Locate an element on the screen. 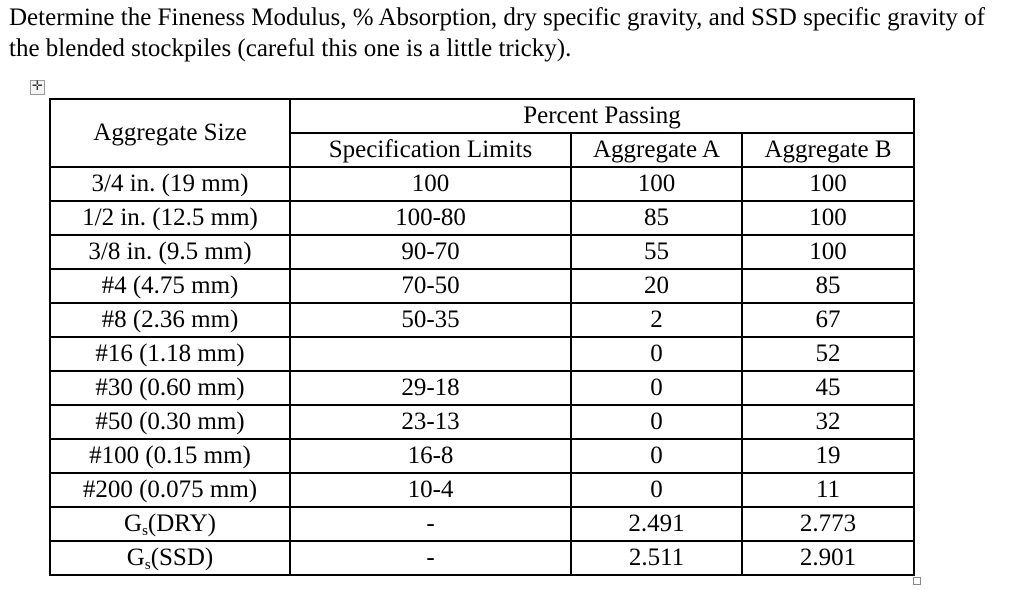 This screenshot has height=590, width=1024. spec-cell: 100-80 is located at coordinates (430, 218).